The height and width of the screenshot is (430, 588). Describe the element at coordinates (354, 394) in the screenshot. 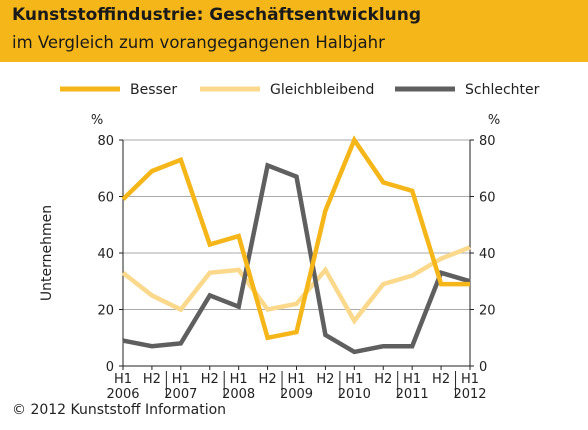

I see `year-label: 2010` at that location.